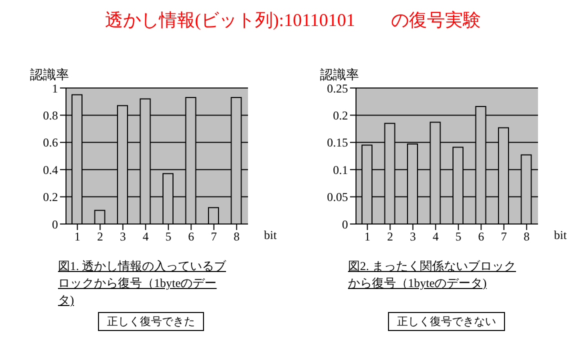  I want to click on y-tick-label: 0.15, so click(337, 143).